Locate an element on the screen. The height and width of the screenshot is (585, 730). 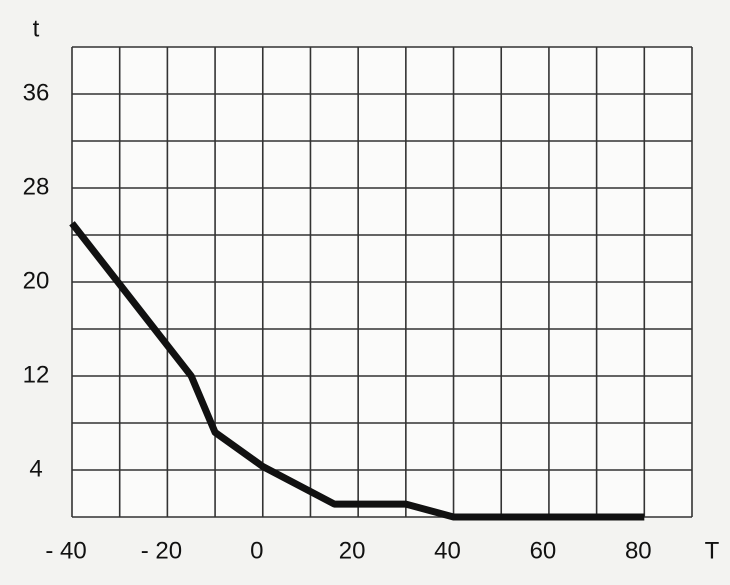
y-tick-label: 36 is located at coordinates (36, 92).